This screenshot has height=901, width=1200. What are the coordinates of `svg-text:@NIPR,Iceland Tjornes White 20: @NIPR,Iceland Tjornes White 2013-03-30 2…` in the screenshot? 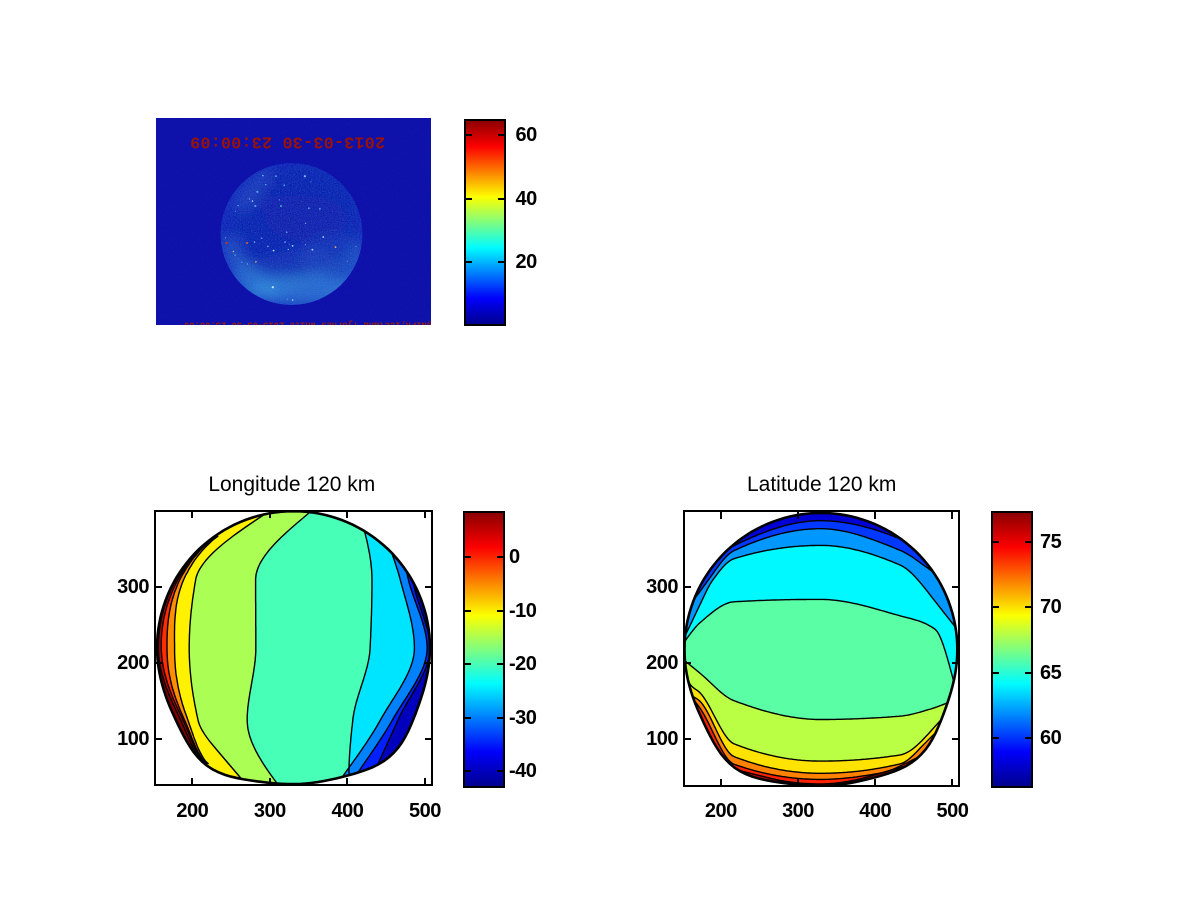 It's located at (307, 323).